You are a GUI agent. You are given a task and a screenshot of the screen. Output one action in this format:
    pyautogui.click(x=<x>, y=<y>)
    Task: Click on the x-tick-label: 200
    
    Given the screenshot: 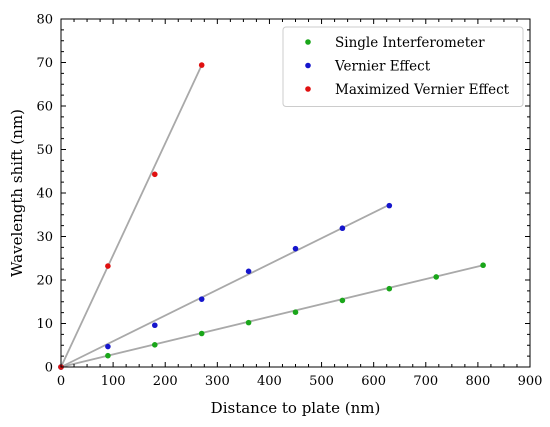 What is the action you would take?
    pyautogui.click(x=165, y=381)
    